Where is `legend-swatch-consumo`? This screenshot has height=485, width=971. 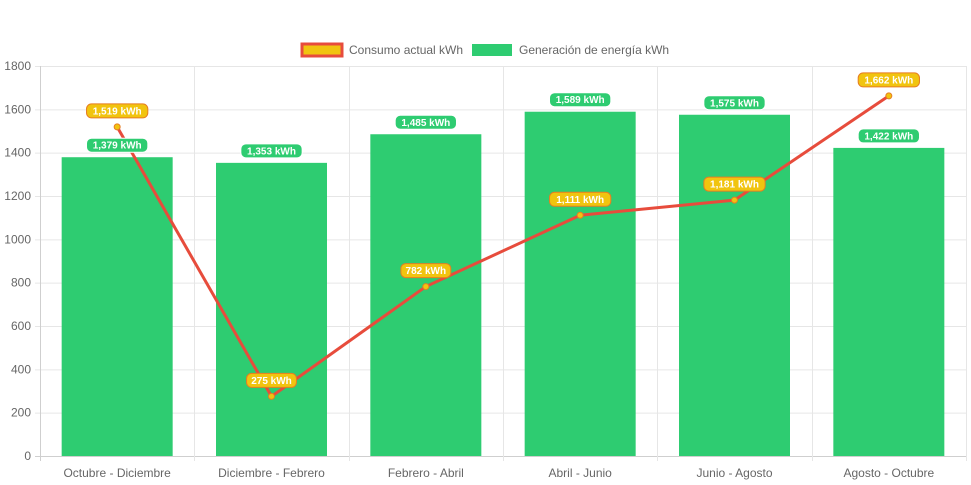
legend-swatch-consumo is located at coordinates (322, 50).